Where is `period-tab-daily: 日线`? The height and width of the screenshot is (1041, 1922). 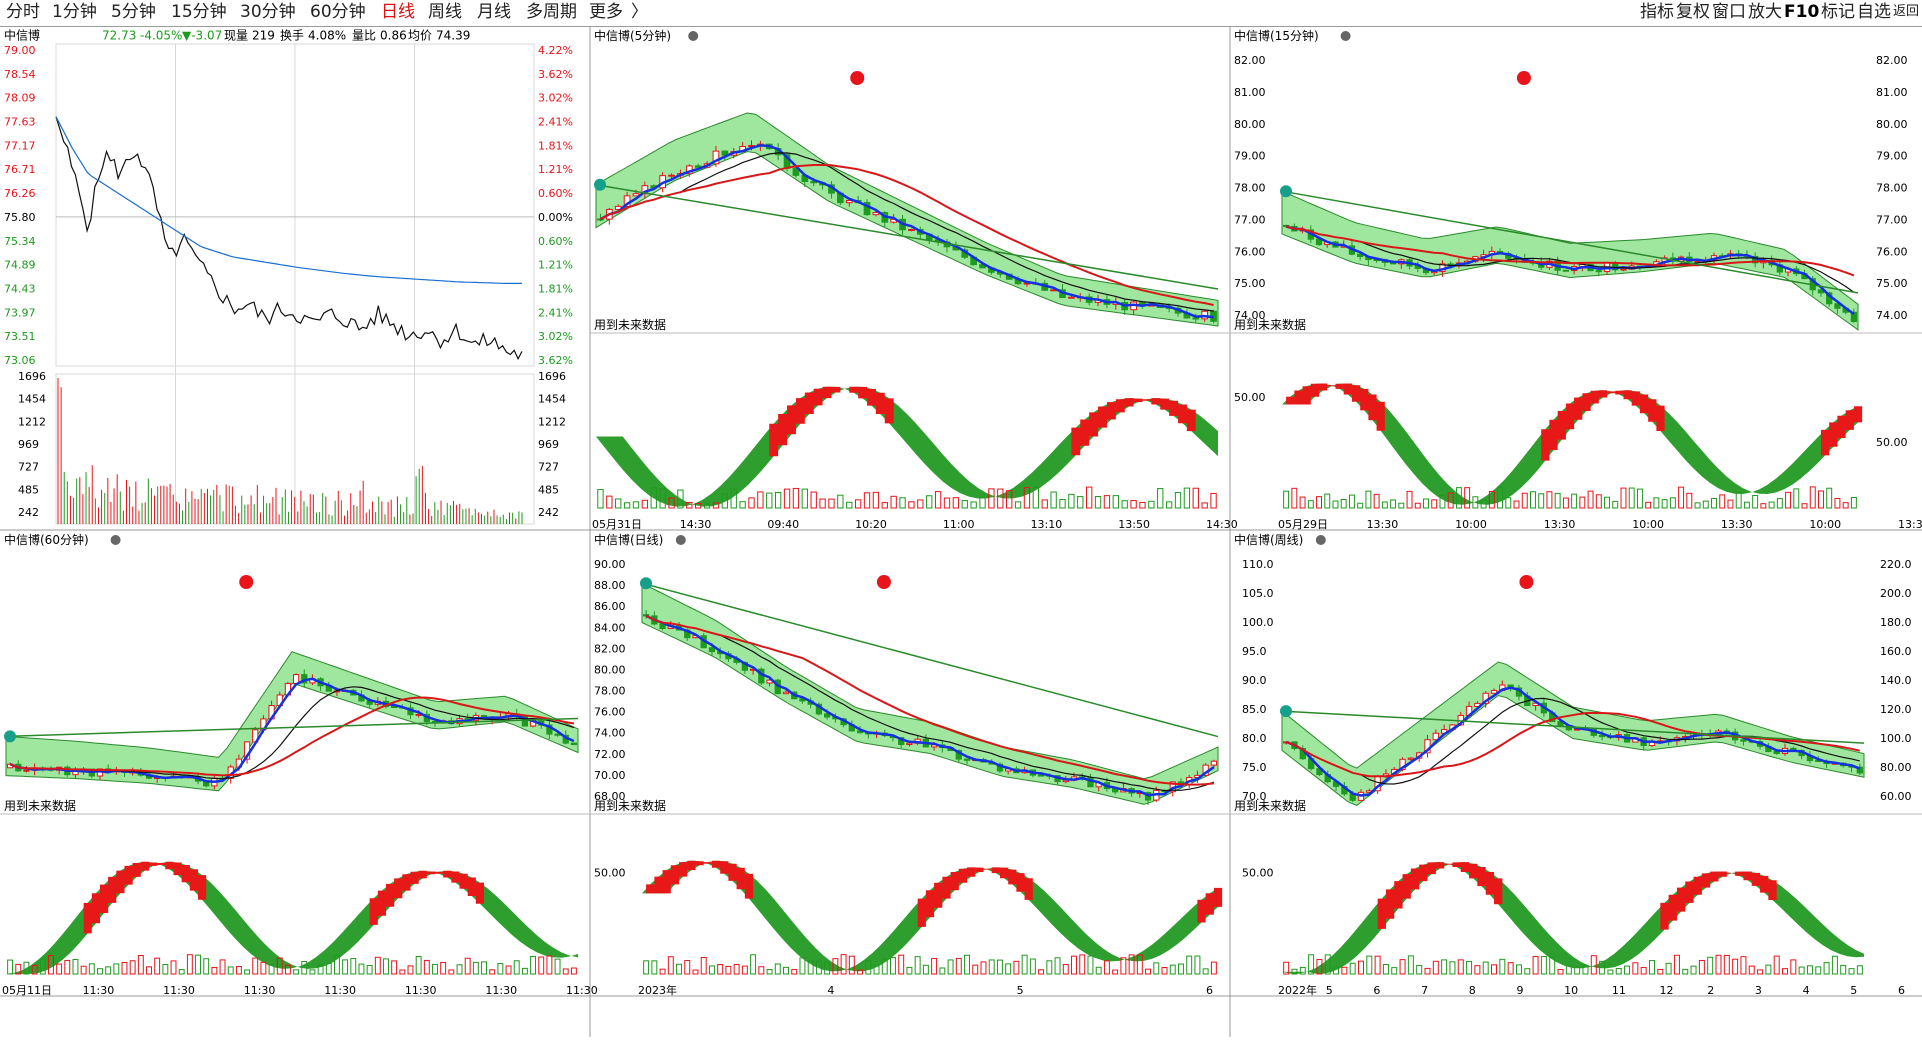
period-tab-daily: 日线 is located at coordinates (398, 12).